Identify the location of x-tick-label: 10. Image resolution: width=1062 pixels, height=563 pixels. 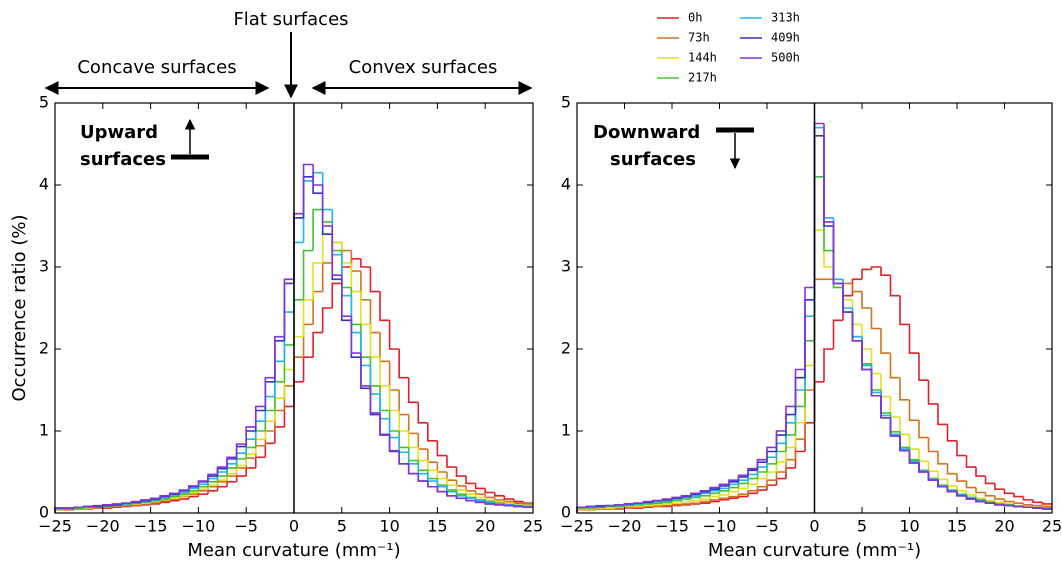
(389, 526).